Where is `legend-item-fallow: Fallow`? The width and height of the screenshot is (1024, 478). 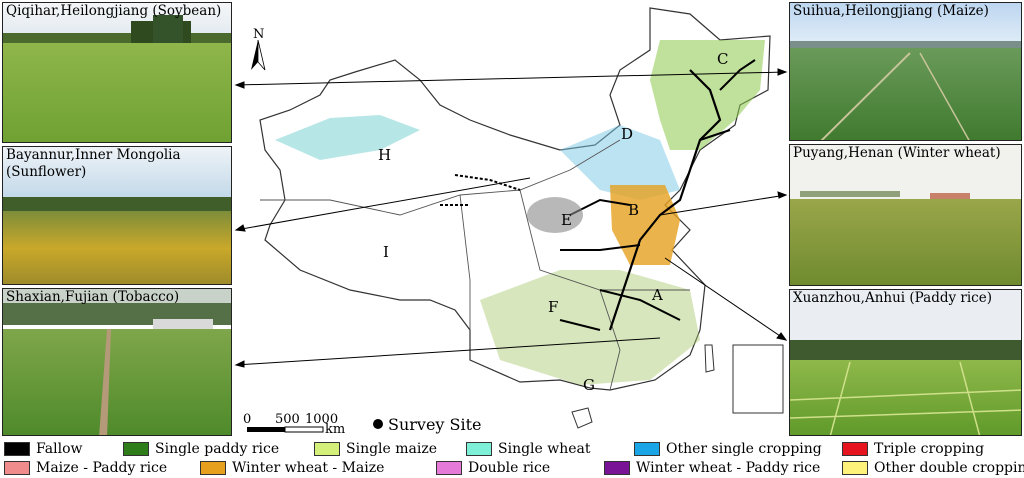 legend-item-fallow: Fallow is located at coordinates (43, 449).